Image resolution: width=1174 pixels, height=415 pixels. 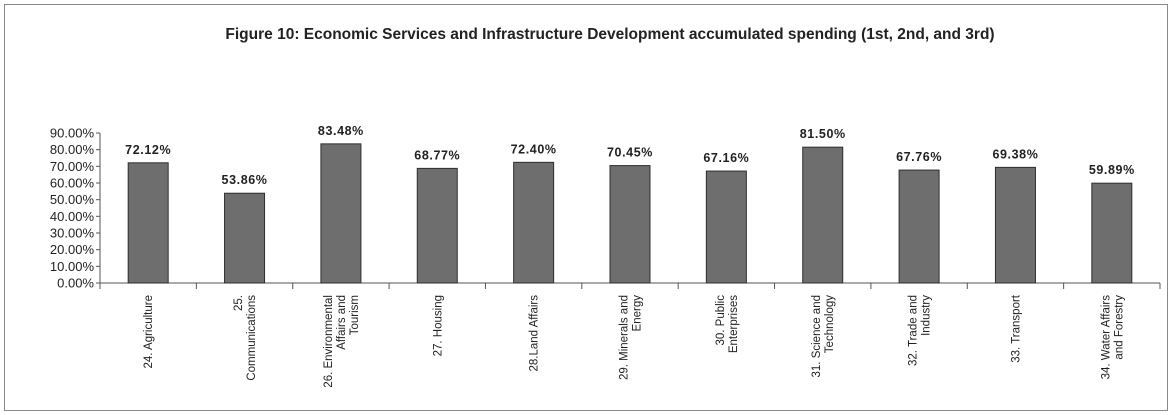 I want to click on x-category-label-line: Industry, so click(x=927, y=315).